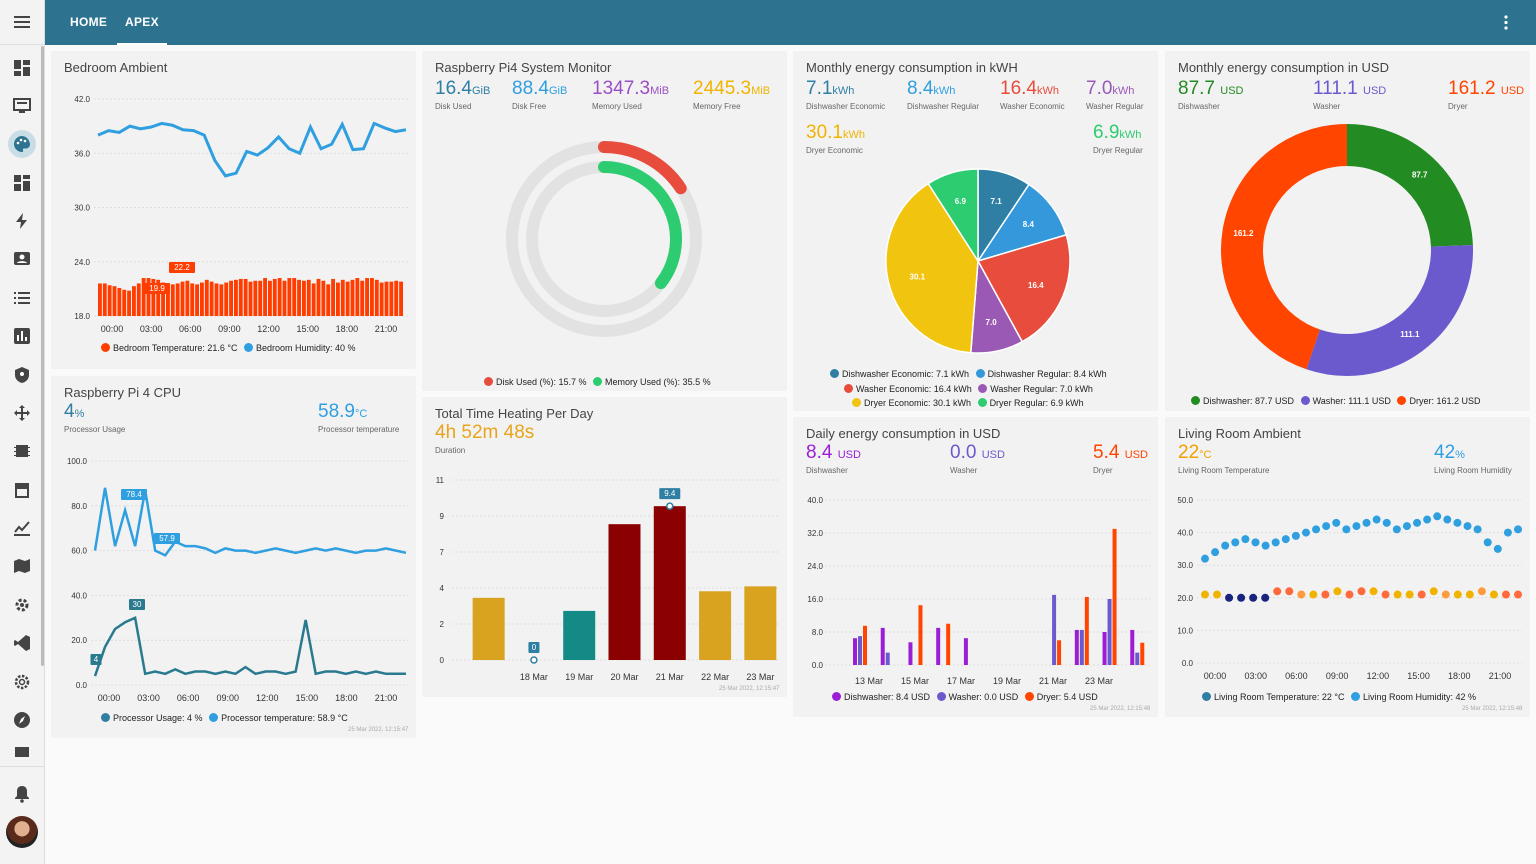 The width and height of the screenshot is (1536, 864). What do you see at coordinates (1506, 22) in the screenshot?
I see `more-options-icon` at bounding box center [1506, 22].